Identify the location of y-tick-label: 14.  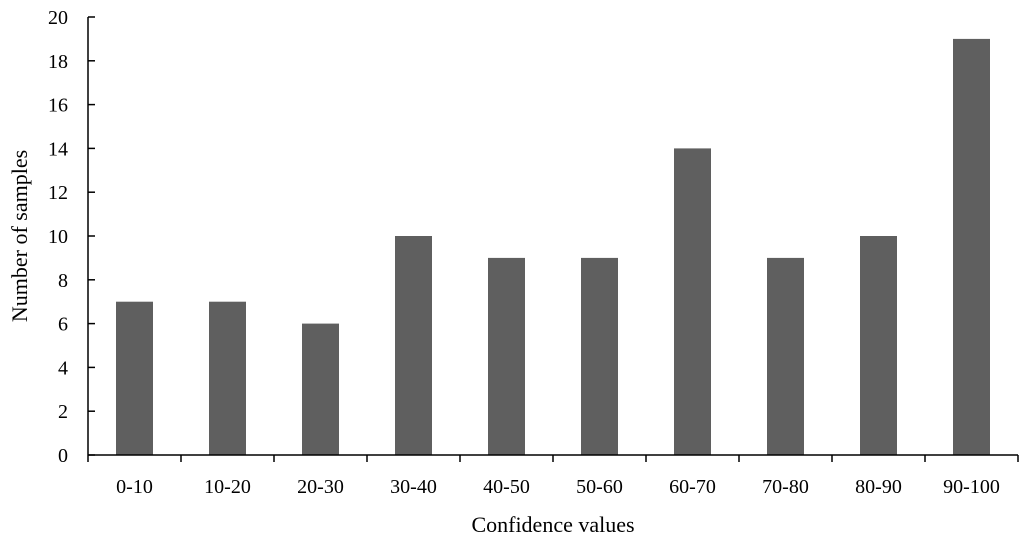
(58, 149).